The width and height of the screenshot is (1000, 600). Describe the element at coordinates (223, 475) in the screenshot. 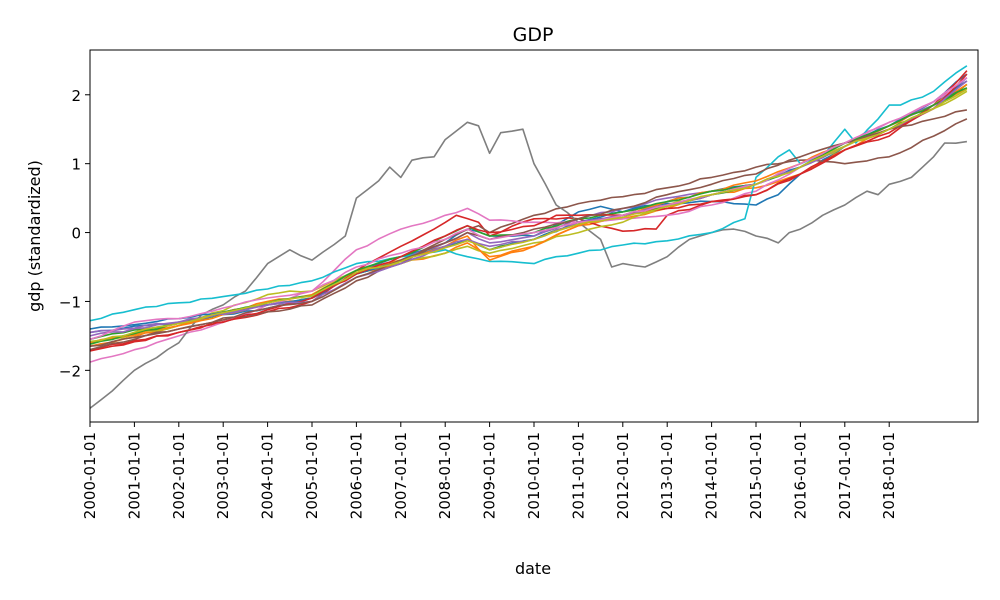

I see `x-tick-label: 2003-01-01` at that location.